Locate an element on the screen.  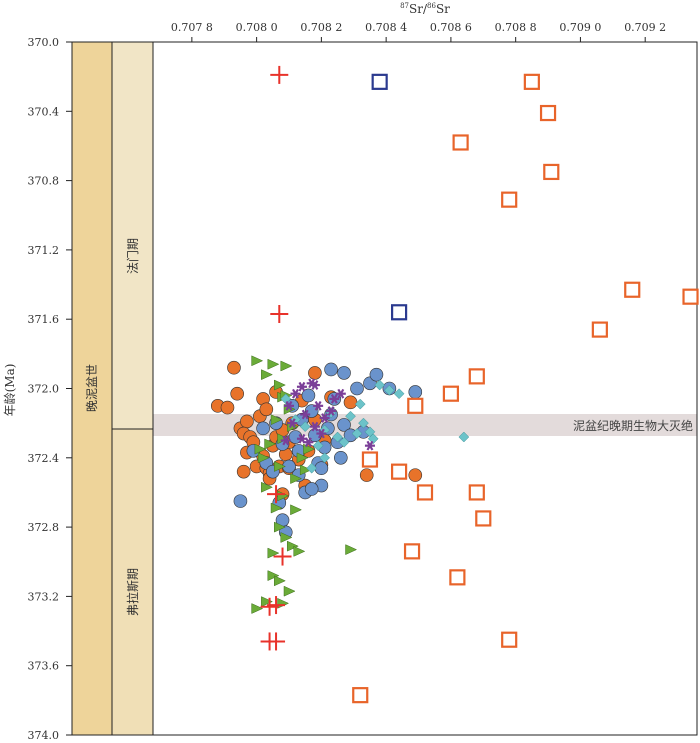
extinction-event-label: 泥盆纪晚期生物大灭绝 is located at coordinates (633, 425).